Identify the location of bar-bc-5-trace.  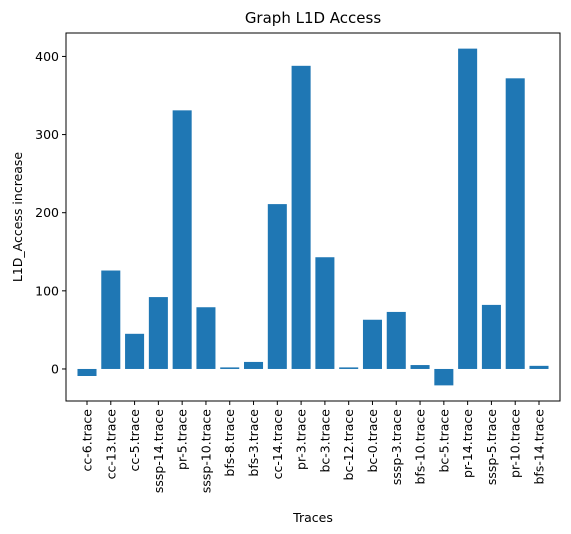
(444, 377).